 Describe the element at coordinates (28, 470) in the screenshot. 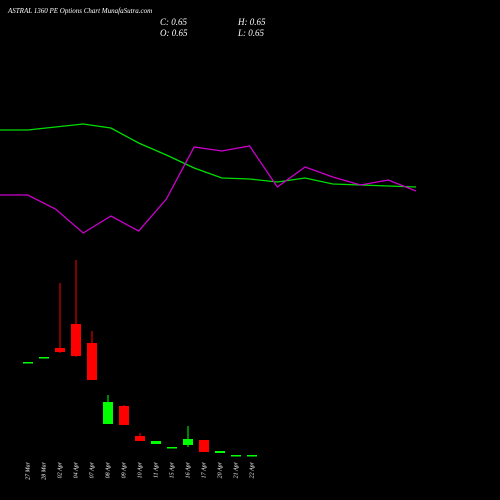

I see `x-tick-label: 27 Mar` at that location.